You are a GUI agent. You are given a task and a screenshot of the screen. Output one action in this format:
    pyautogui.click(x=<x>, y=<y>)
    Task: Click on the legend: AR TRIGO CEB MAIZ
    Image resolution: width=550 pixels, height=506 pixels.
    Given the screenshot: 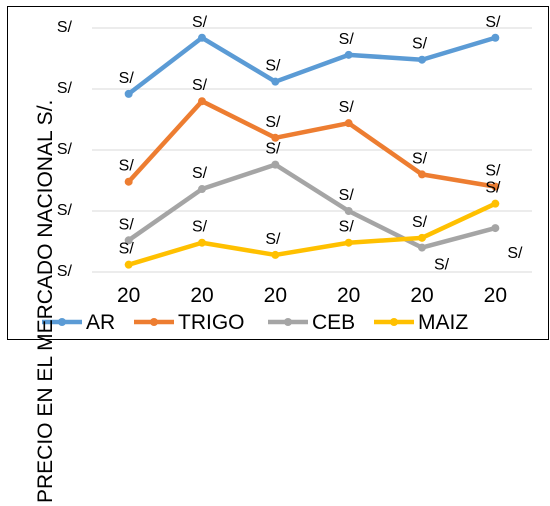 What is the action you would take?
    pyautogui.click(x=255, y=322)
    